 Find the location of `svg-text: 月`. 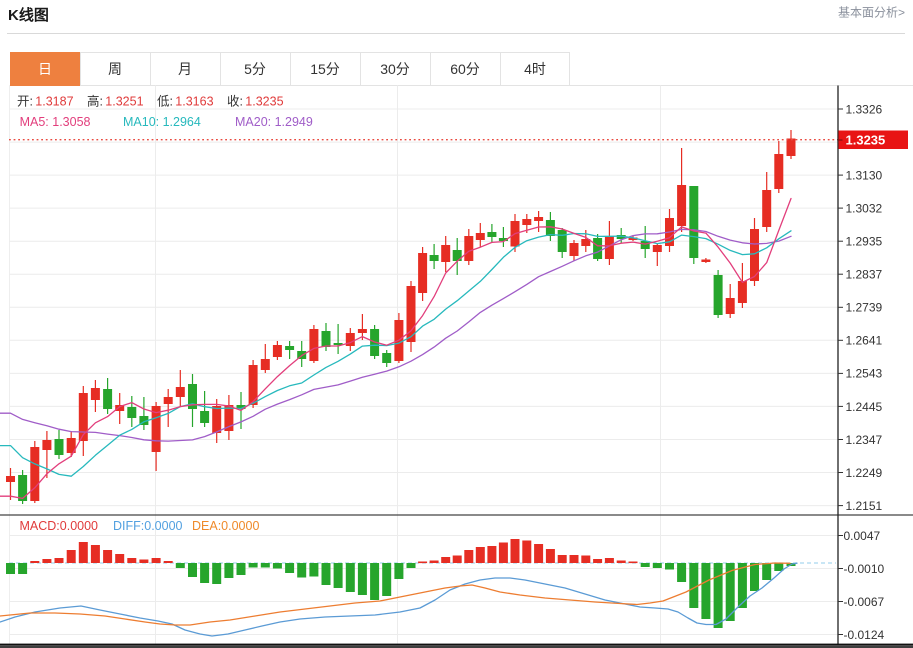

svg-text: 月 is located at coordinates (185, 69).